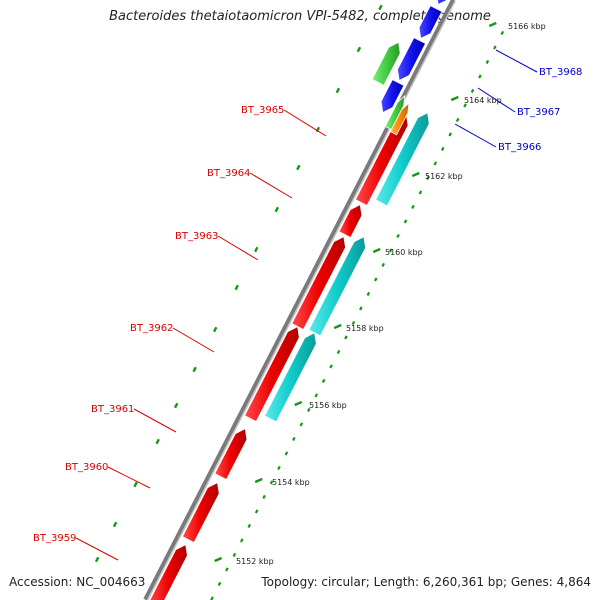 This screenshot has height=600, width=600. What do you see at coordinates (262, 110) in the screenshot?
I see `gene-label: BT_3965` at bounding box center [262, 110].